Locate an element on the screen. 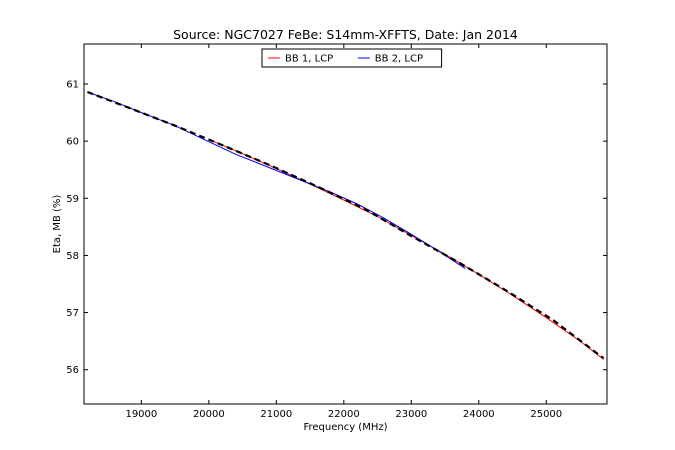 The height and width of the screenshot is (450, 675). legend-label-bb-2-lcp: BB 2, LCP is located at coordinates (399, 59).